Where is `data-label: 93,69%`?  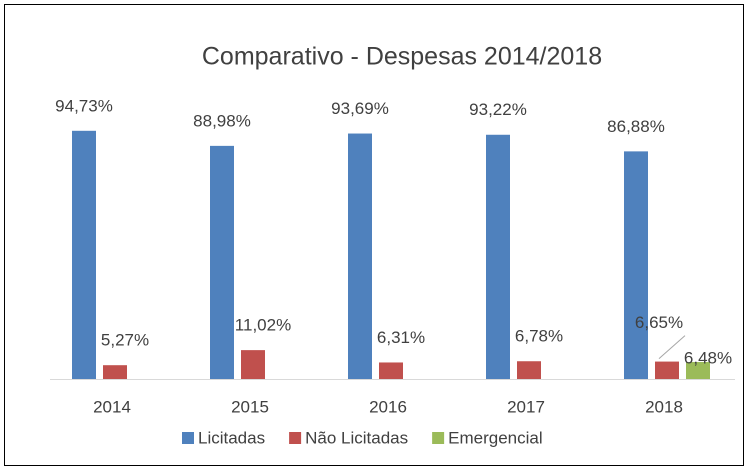
data-label: 93,69% is located at coordinates (360, 108).